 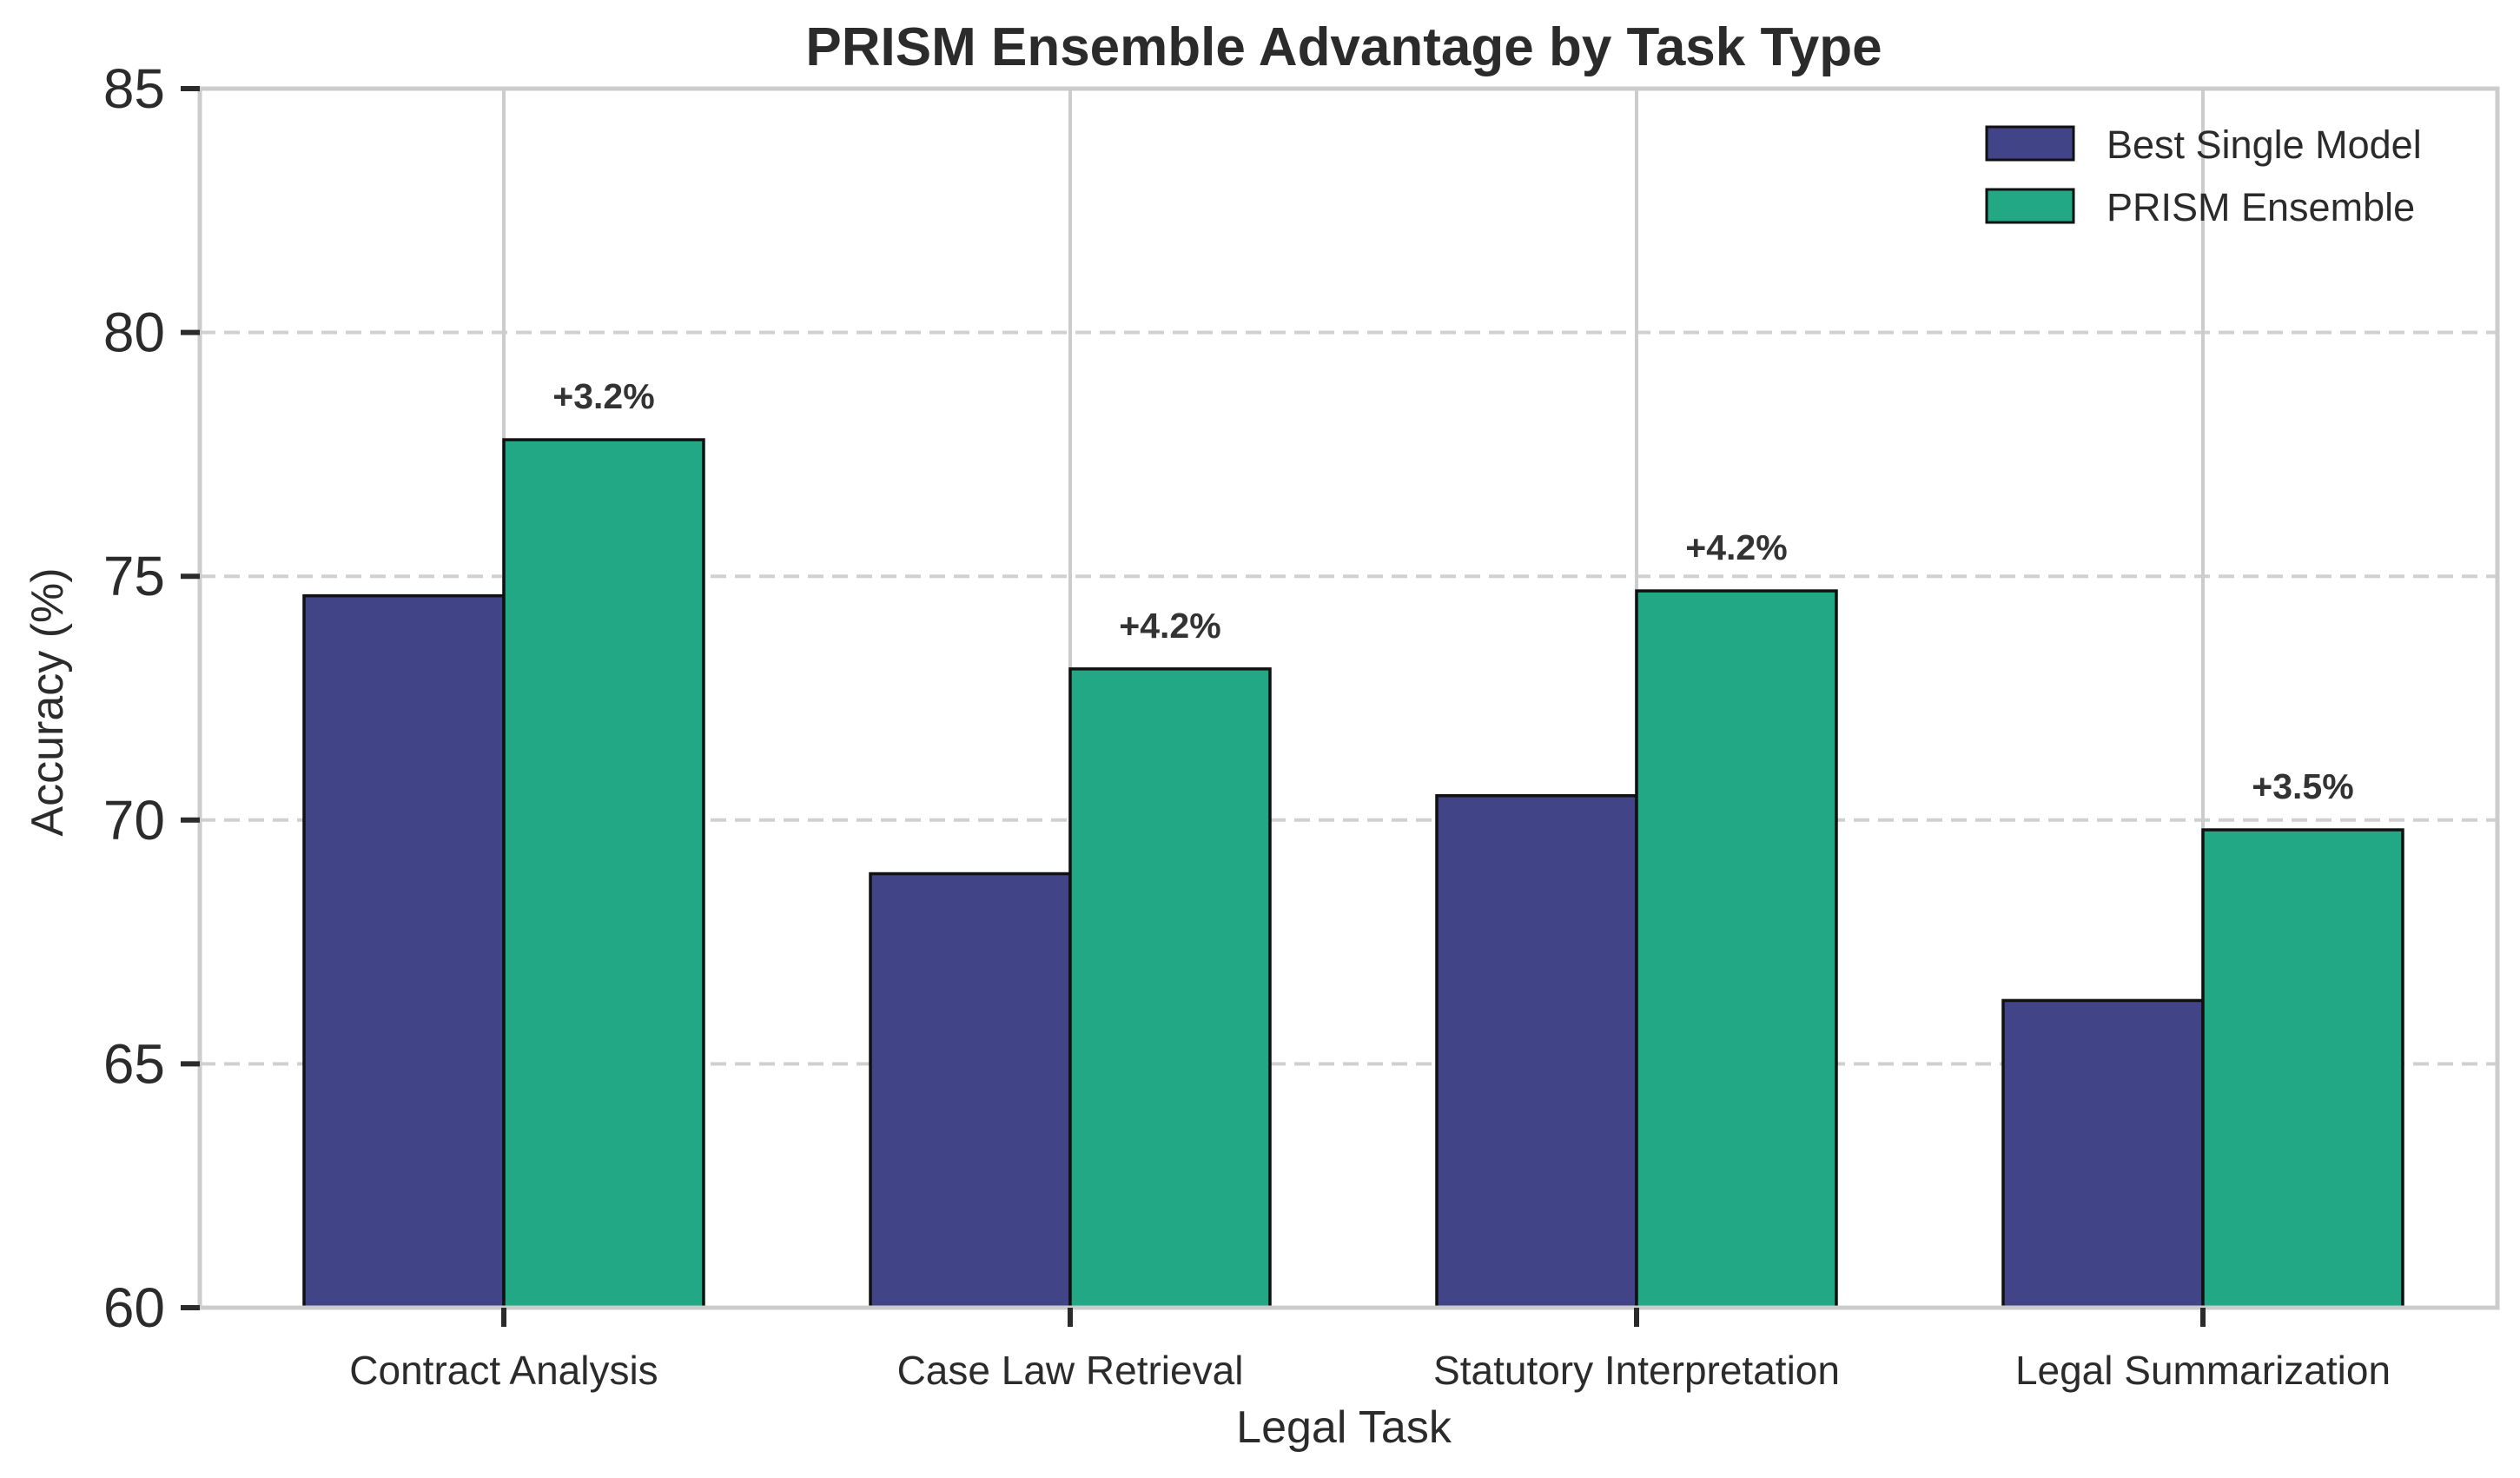 I want to click on legend: Best Single Model PRISM Ensemble, so click(x=2203, y=176).